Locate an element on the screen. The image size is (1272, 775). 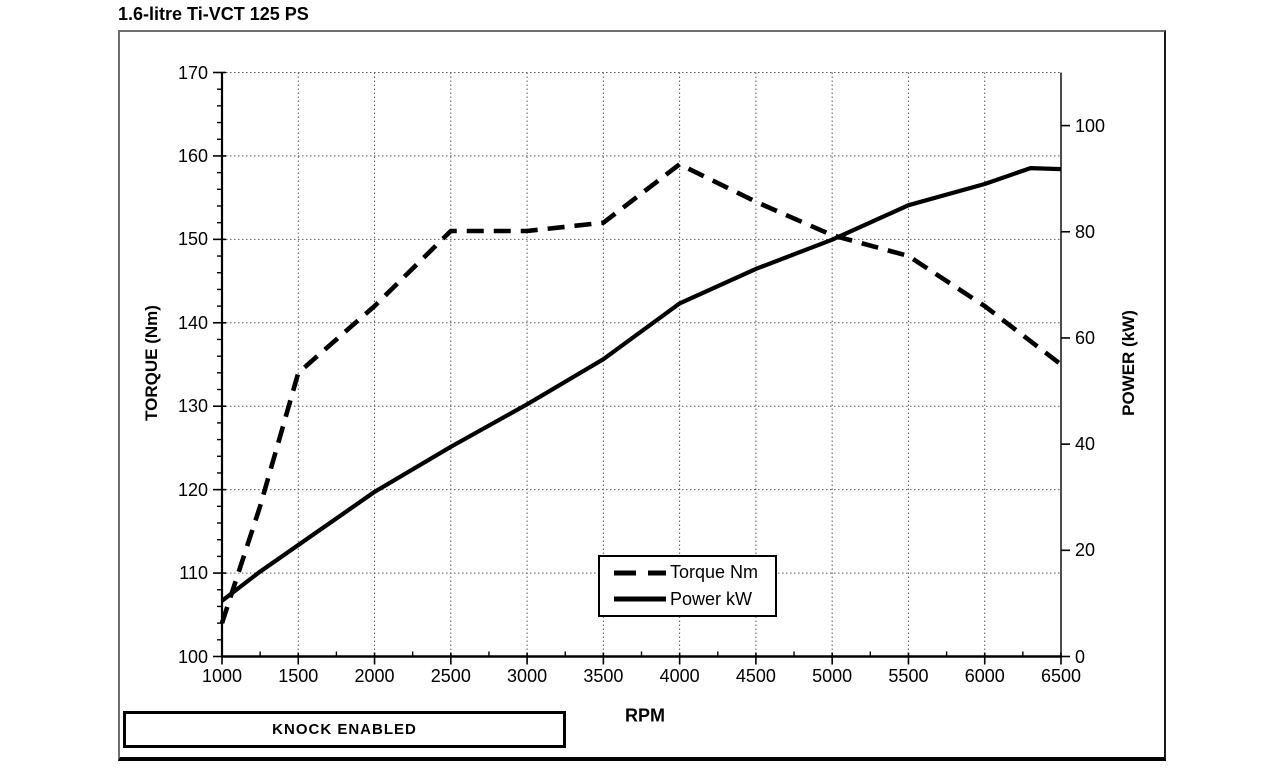
legend-item-power: Power kW is located at coordinates (691, 599).